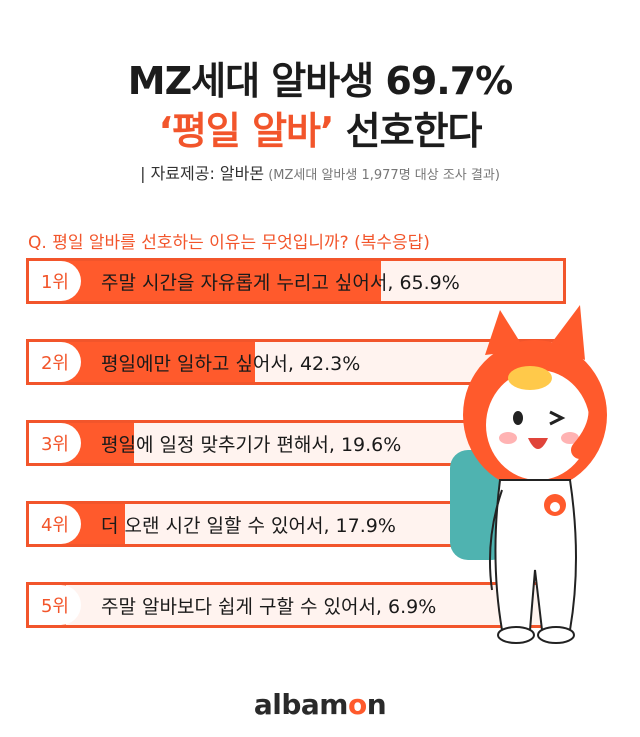 This screenshot has height=737, width=640. I want to click on mascot-illustration, so click(528, 474).